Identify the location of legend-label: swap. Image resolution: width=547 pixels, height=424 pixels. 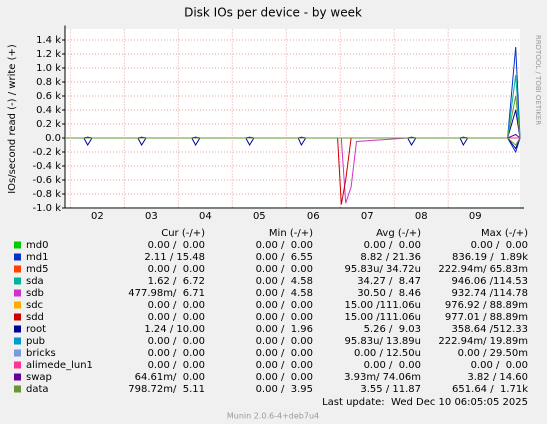
(39, 377).